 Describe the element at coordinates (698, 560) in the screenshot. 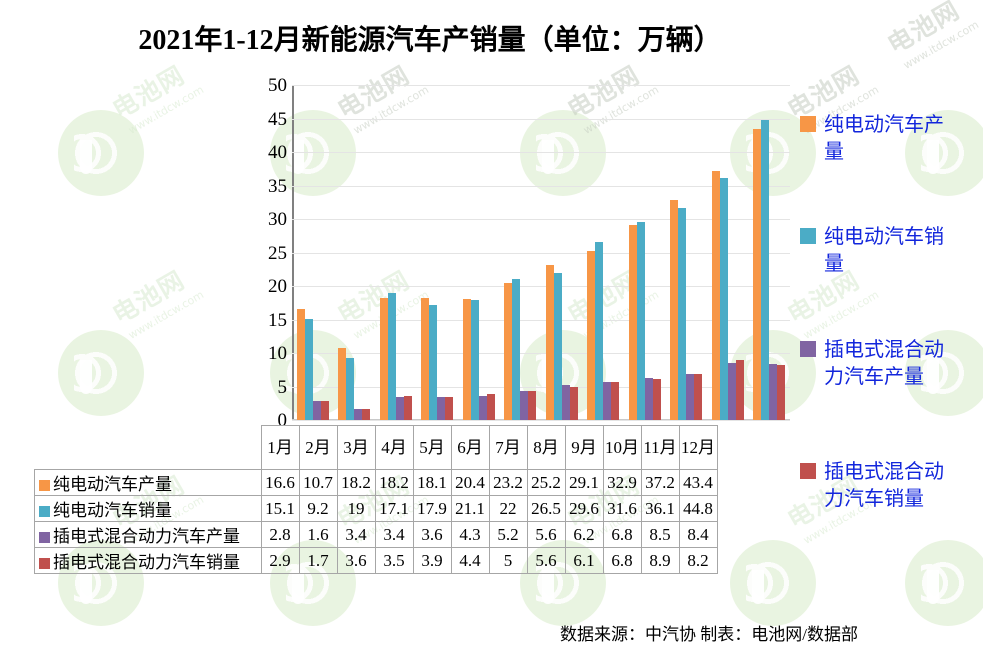

I see `table-cell: 8.2` at that location.